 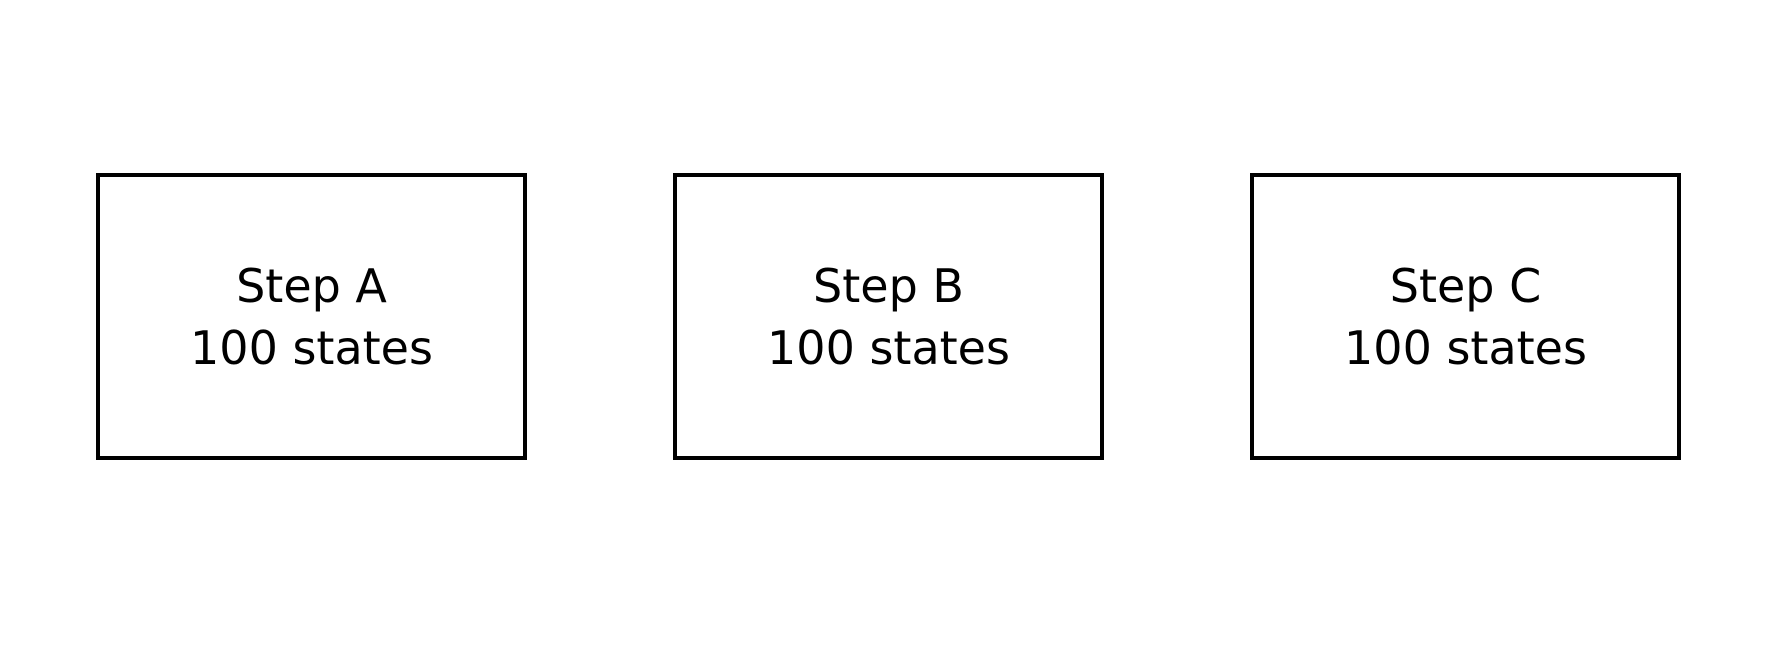 I want to click on step-c-box: Step C 100 states, so click(x=1465, y=316).